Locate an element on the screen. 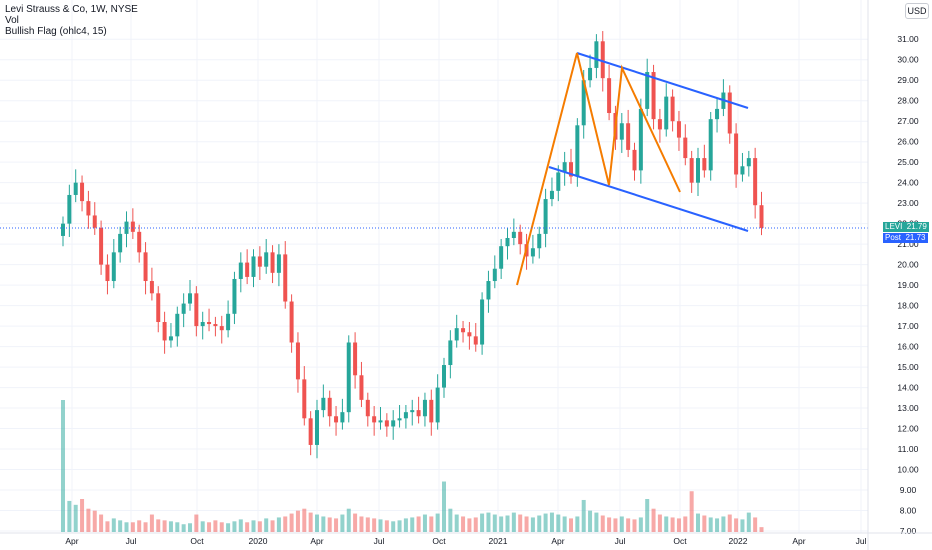  price-tick-label: 19.00 is located at coordinates (908, 285).